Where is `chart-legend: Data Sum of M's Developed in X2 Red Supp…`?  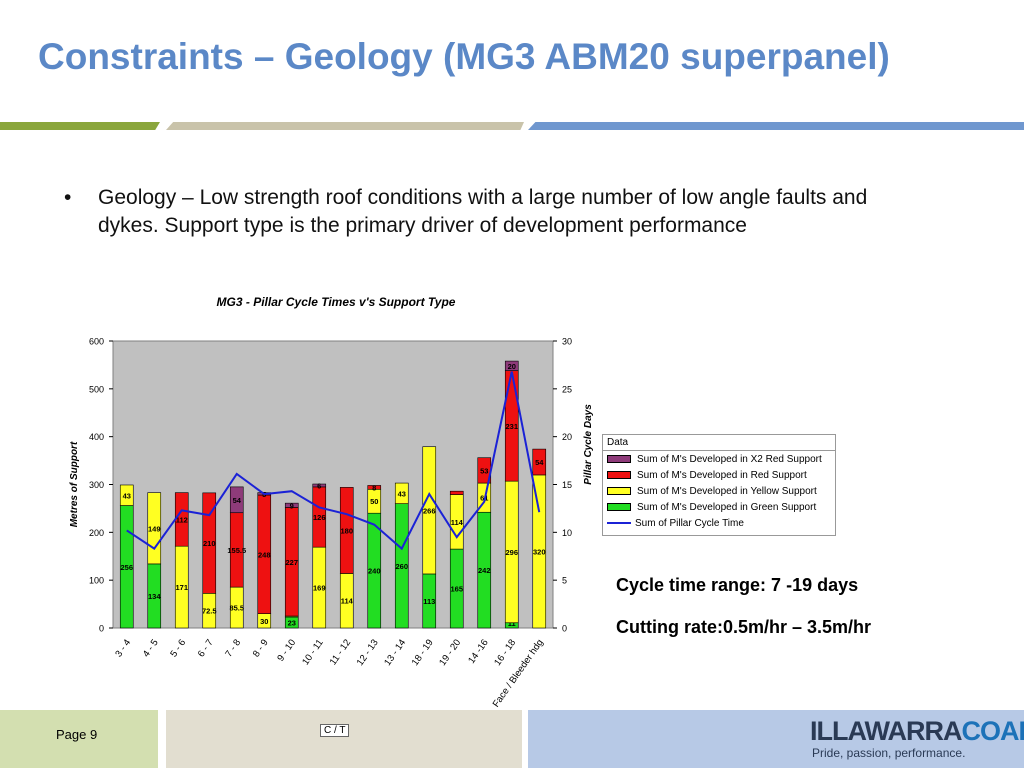
chart-legend: Data Sum of M's Developed in X2 Red Supp… is located at coordinates (719, 485).